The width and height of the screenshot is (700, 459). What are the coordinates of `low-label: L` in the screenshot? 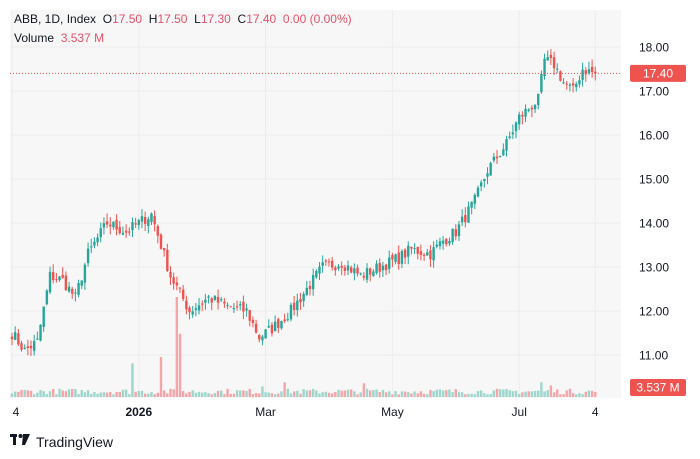 It's located at (197, 19).